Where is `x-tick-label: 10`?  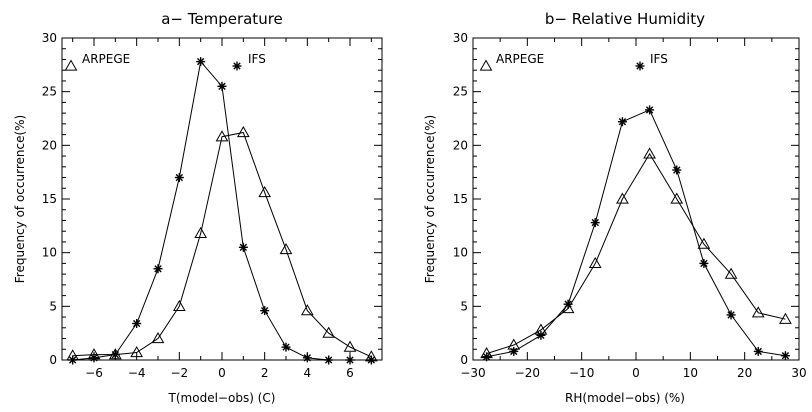
x-tick-label: 10 is located at coordinates (690, 373).